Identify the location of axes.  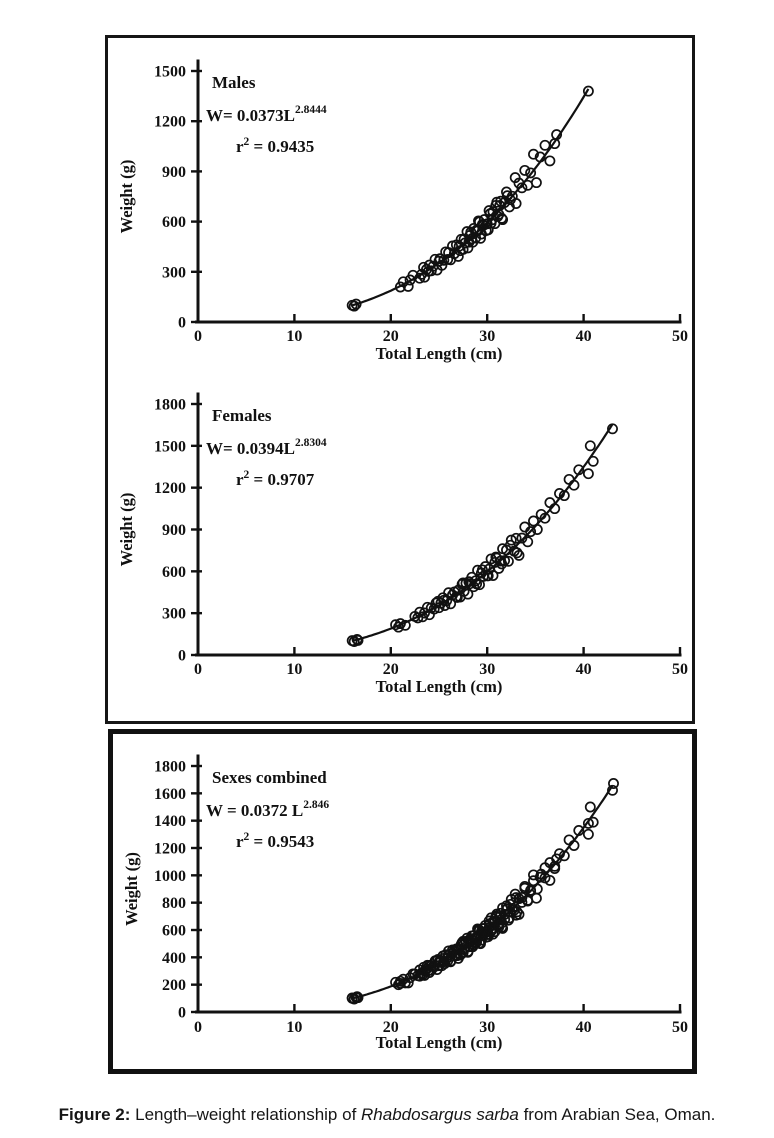
(438, 884).